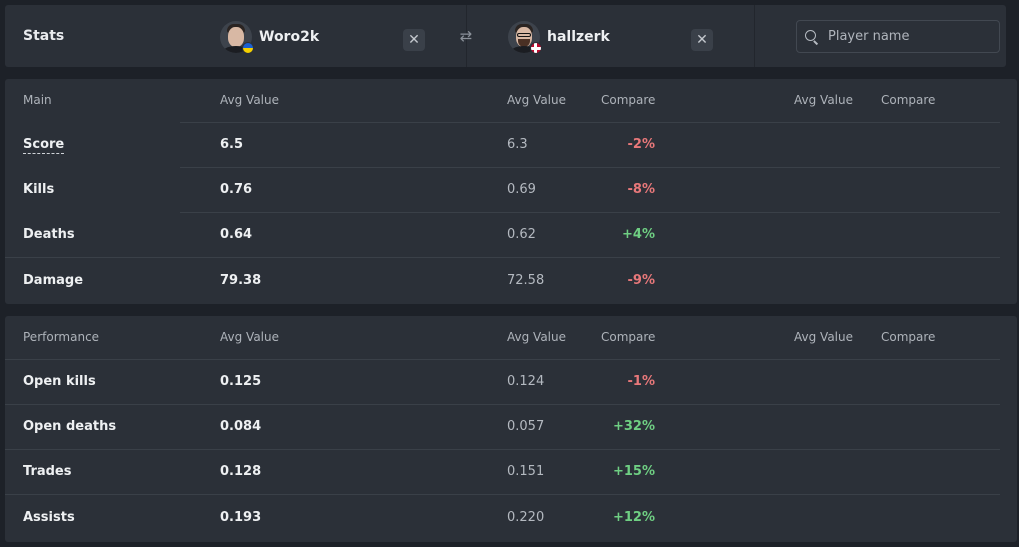 The width and height of the screenshot is (1019, 547). I want to click on player1-value: 0.193, so click(241, 517).